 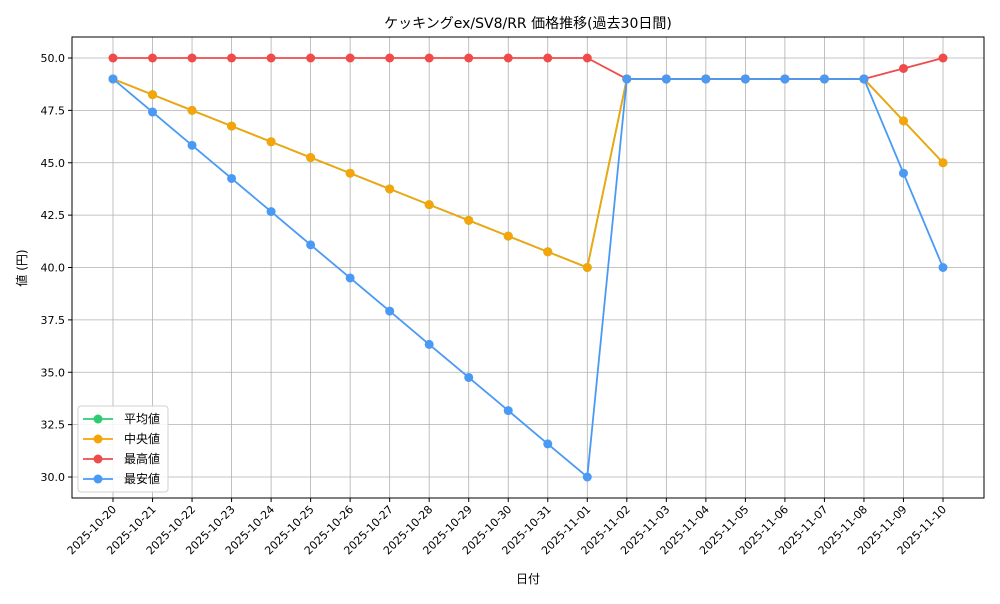 I want to click on y-tick-label: 42.5, so click(x=53, y=215).